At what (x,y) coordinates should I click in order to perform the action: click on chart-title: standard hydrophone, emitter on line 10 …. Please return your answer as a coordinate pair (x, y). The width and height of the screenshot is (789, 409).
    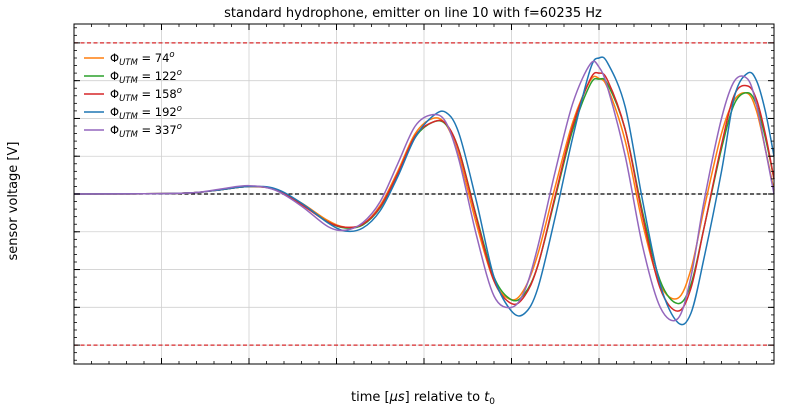
    Looking at the image, I should click on (413, 13).